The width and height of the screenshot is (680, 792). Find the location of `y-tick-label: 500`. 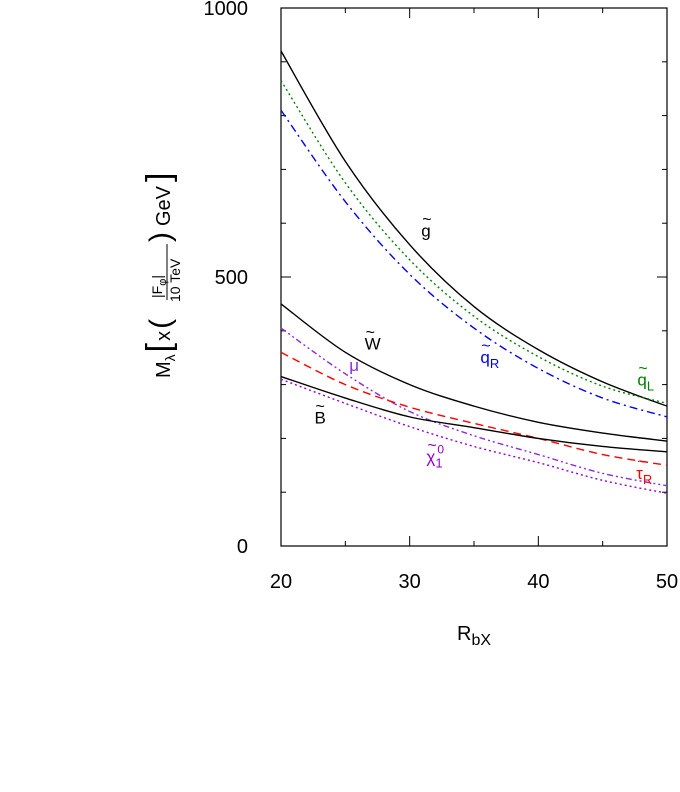

y-tick-label: 500 is located at coordinates (231, 278).